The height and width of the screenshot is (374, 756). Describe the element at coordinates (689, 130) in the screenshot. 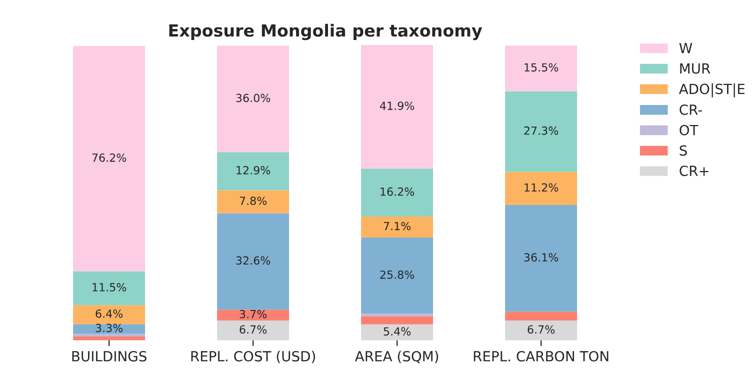

I see `legend-label: OT` at that location.